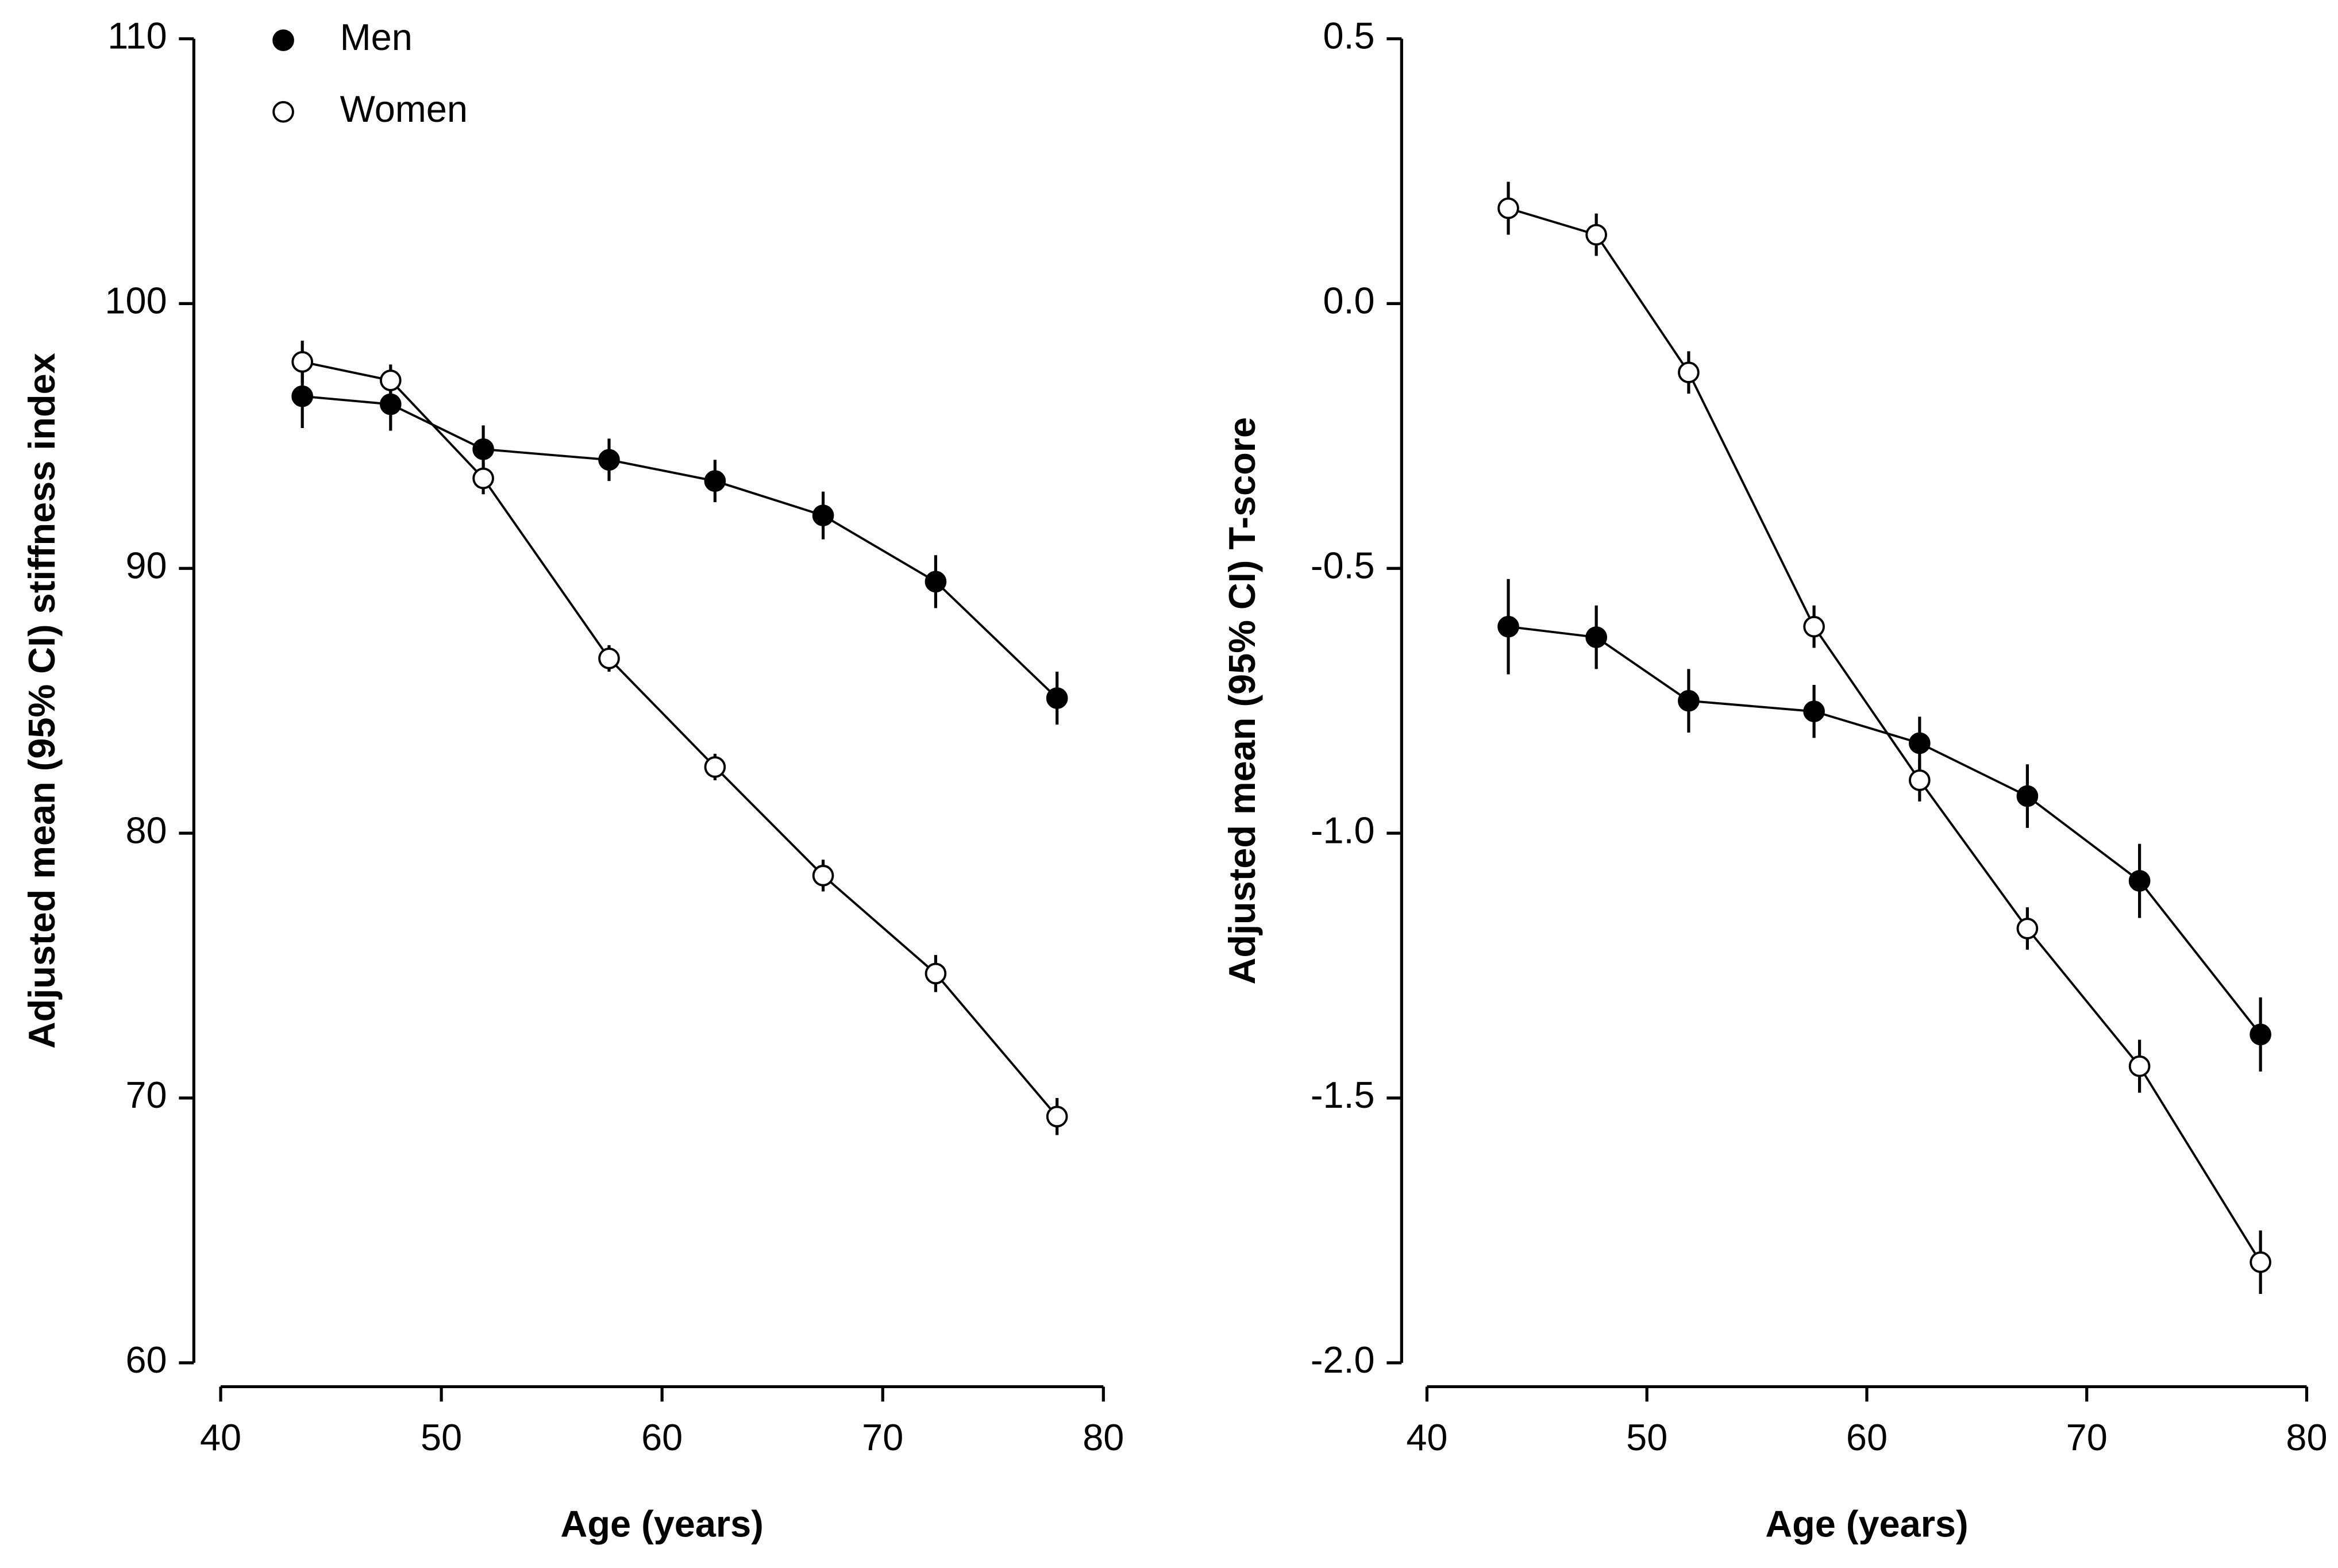  What do you see at coordinates (146, 830) in the screenshot?
I see `y-tick-label: 80` at bounding box center [146, 830].